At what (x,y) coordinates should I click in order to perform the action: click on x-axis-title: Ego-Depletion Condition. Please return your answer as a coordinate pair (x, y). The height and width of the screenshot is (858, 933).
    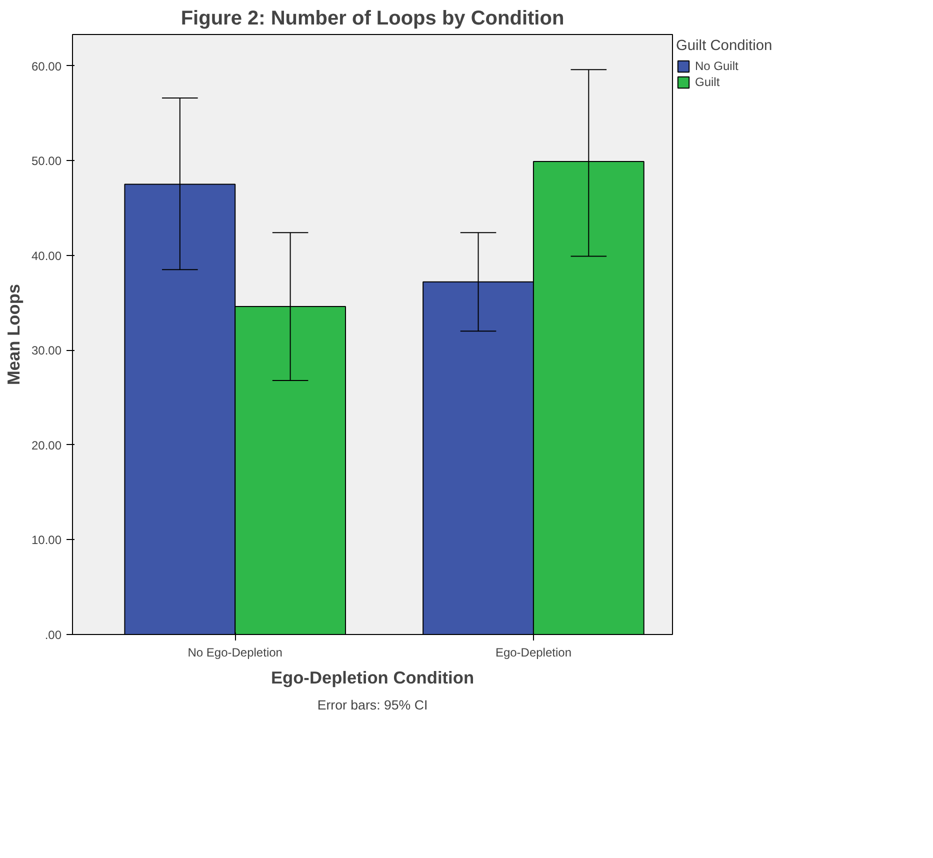
    Looking at the image, I should click on (372, 678).